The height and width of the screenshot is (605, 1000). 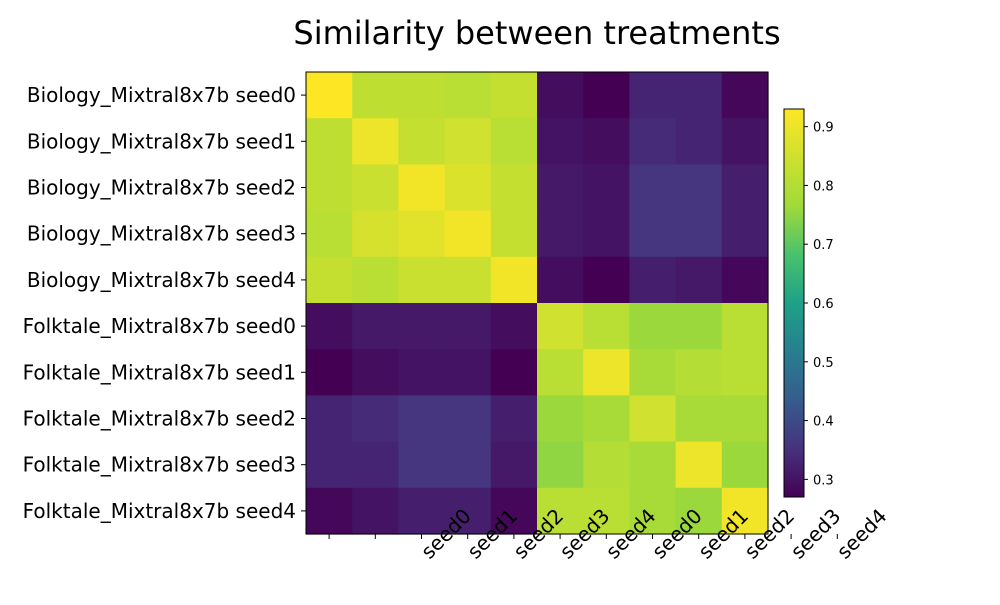 What do you see at coordinates (159, 326) in the screenshot?
I see `row-label: Folktale_Mixtral8x7b seed0` at bounding box center [159, 326].